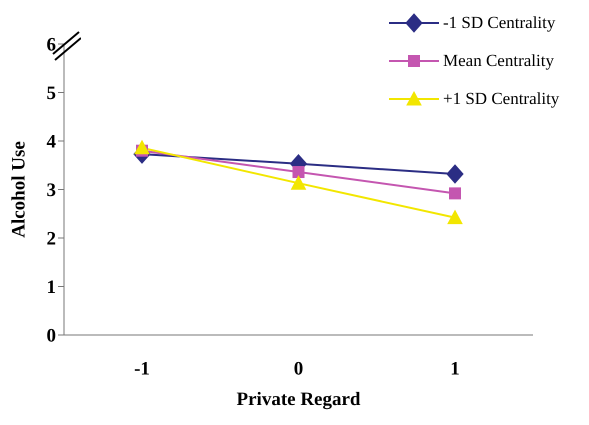 The height and width of the screenshot is (425, 589). What do you see at coordinates (51, 191) in the screenshot?
I see `y-tick-label: 3` at bounding box center [51, 191].